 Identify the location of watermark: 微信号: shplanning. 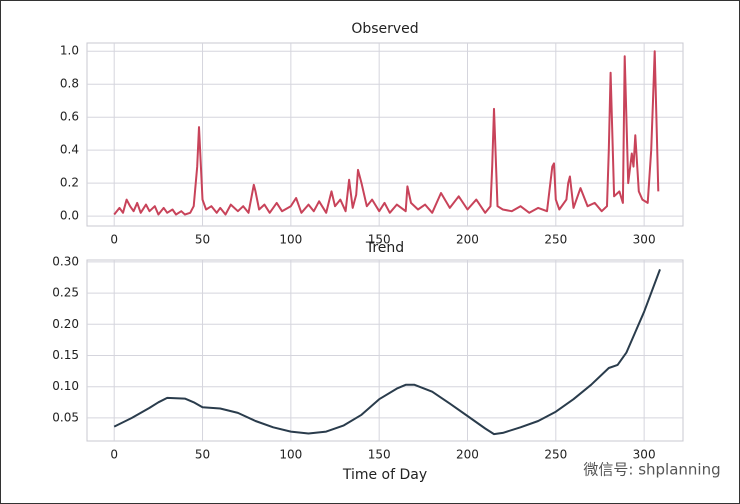
(651, 470).